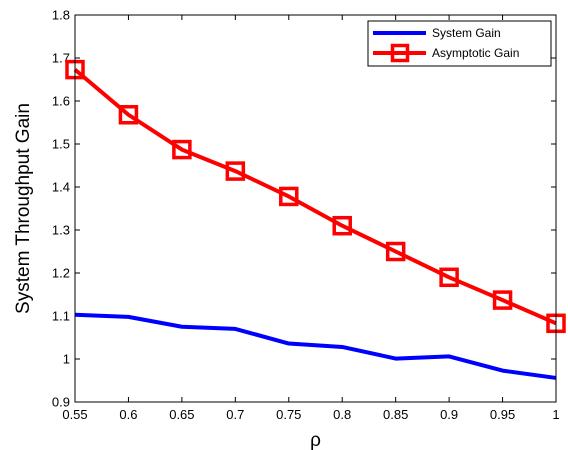 Image resolution: width=568 pixels, height=450 pixels. I want to click on x-tick-label: 0.65, so click(181, 414).